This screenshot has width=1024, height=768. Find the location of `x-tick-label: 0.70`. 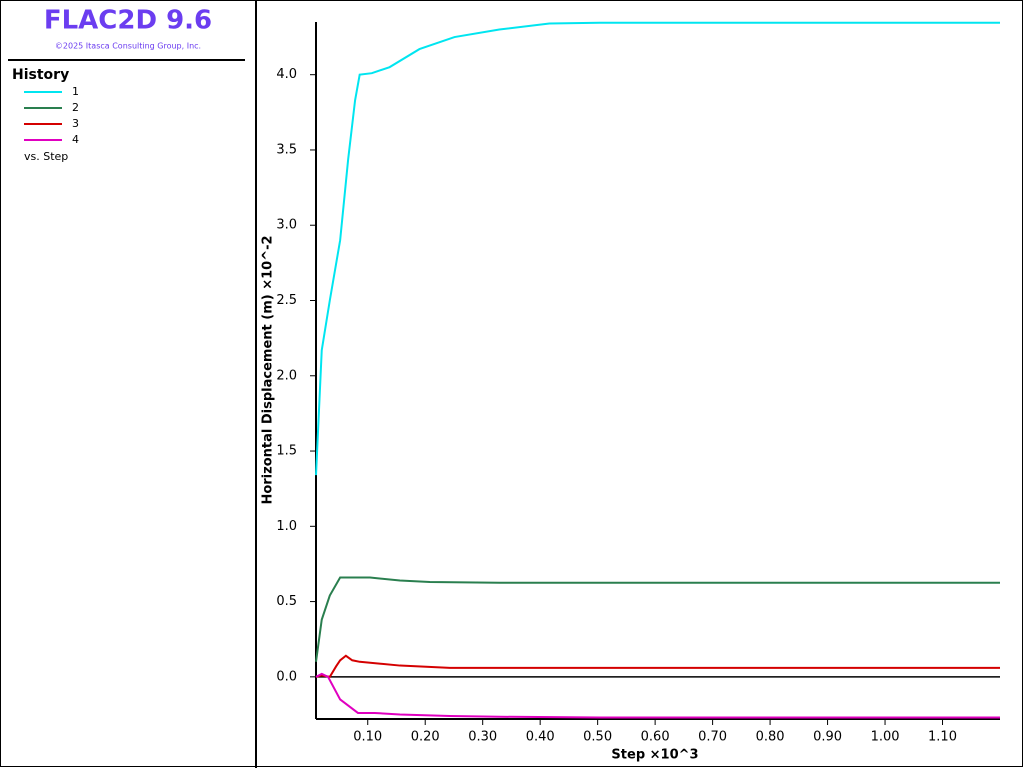

x-tick-label: 0.70 is located at coordinates (712, 737).